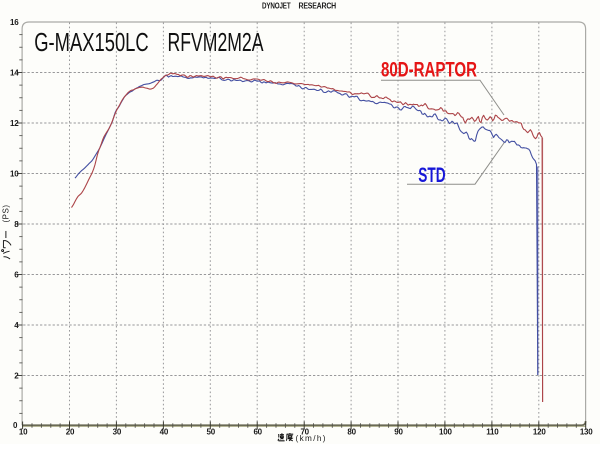 This screenshot has width=600, height=449. I want to click on svg-text: 110, so click(492, 432).